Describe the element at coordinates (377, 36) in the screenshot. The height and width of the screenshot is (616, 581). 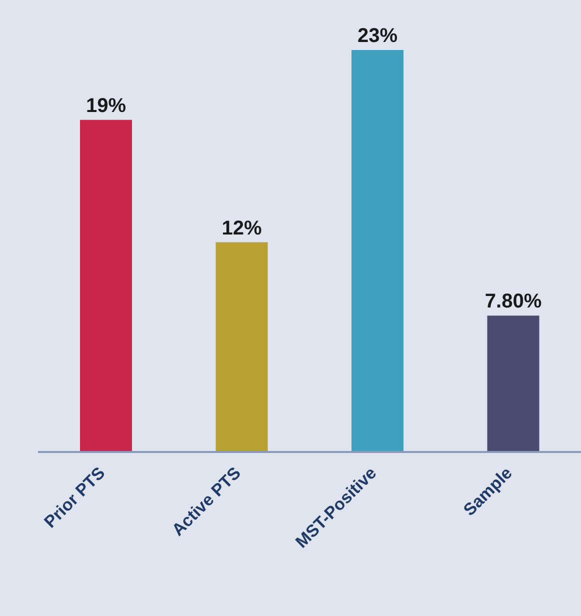
I see `data-label: 23%` at that location.